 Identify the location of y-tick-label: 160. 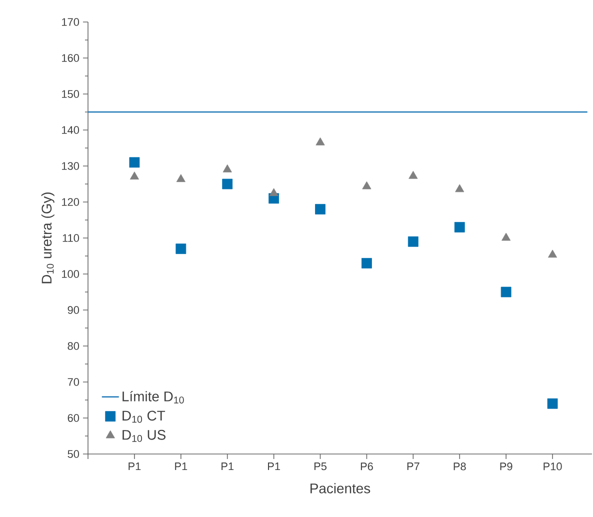
(71, 58).